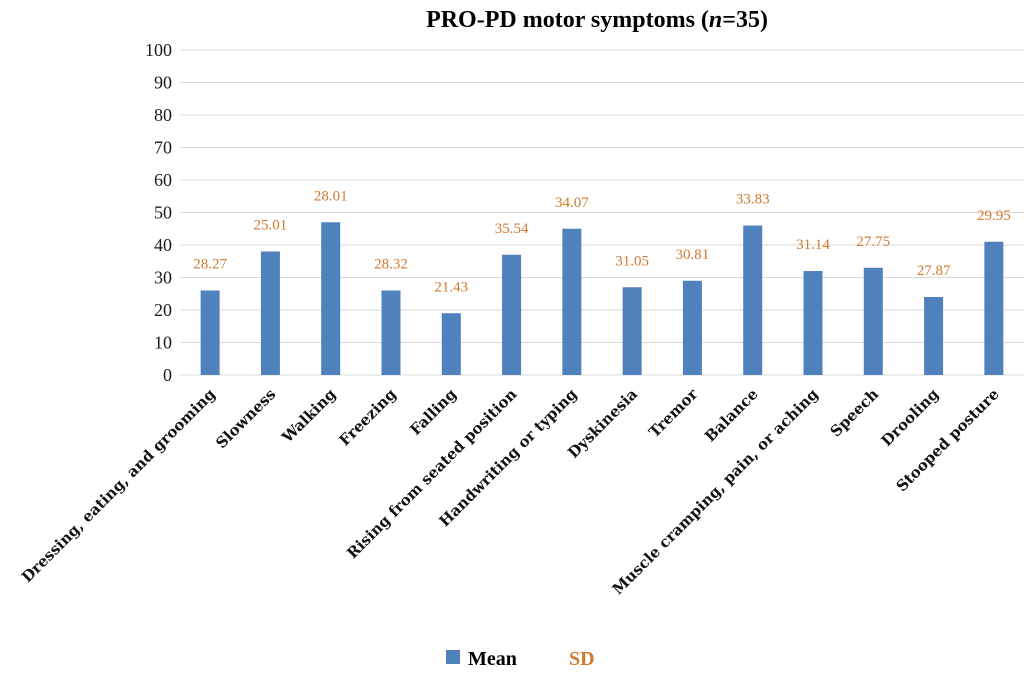 The height and width of the screenshot is (676, 1024). What do you see at coordinates (873, 242) in the screenshot?
I see `sd-label: 27.75` at bounding box center [873, 242].